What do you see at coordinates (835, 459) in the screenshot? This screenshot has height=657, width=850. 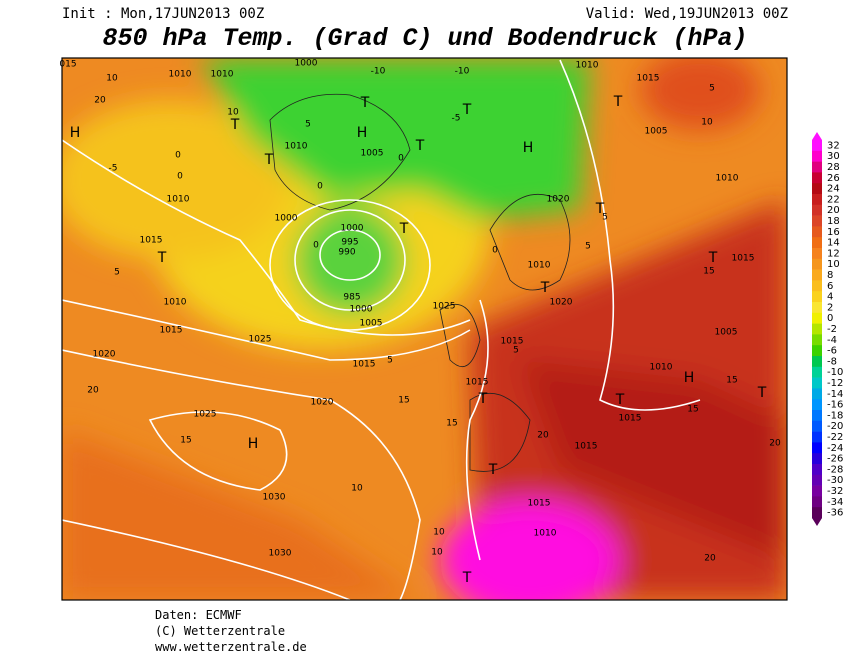 I see `colorbar-label: -26` at bounding box center [835, 459].